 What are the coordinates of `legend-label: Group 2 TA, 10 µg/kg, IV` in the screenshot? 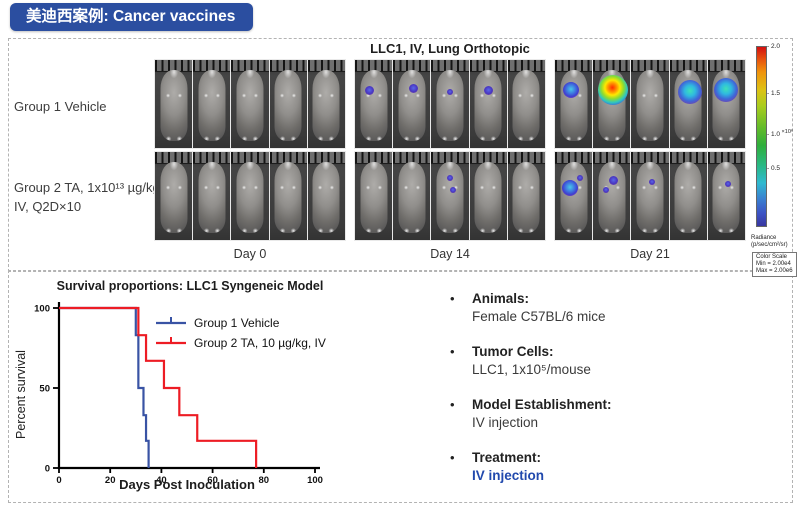 It's located at (260, 343).